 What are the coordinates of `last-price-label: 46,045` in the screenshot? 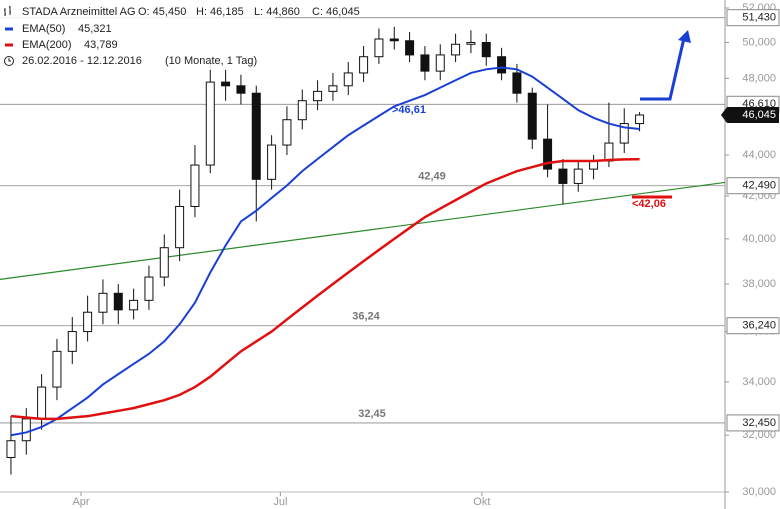 It's located at (759, 115).